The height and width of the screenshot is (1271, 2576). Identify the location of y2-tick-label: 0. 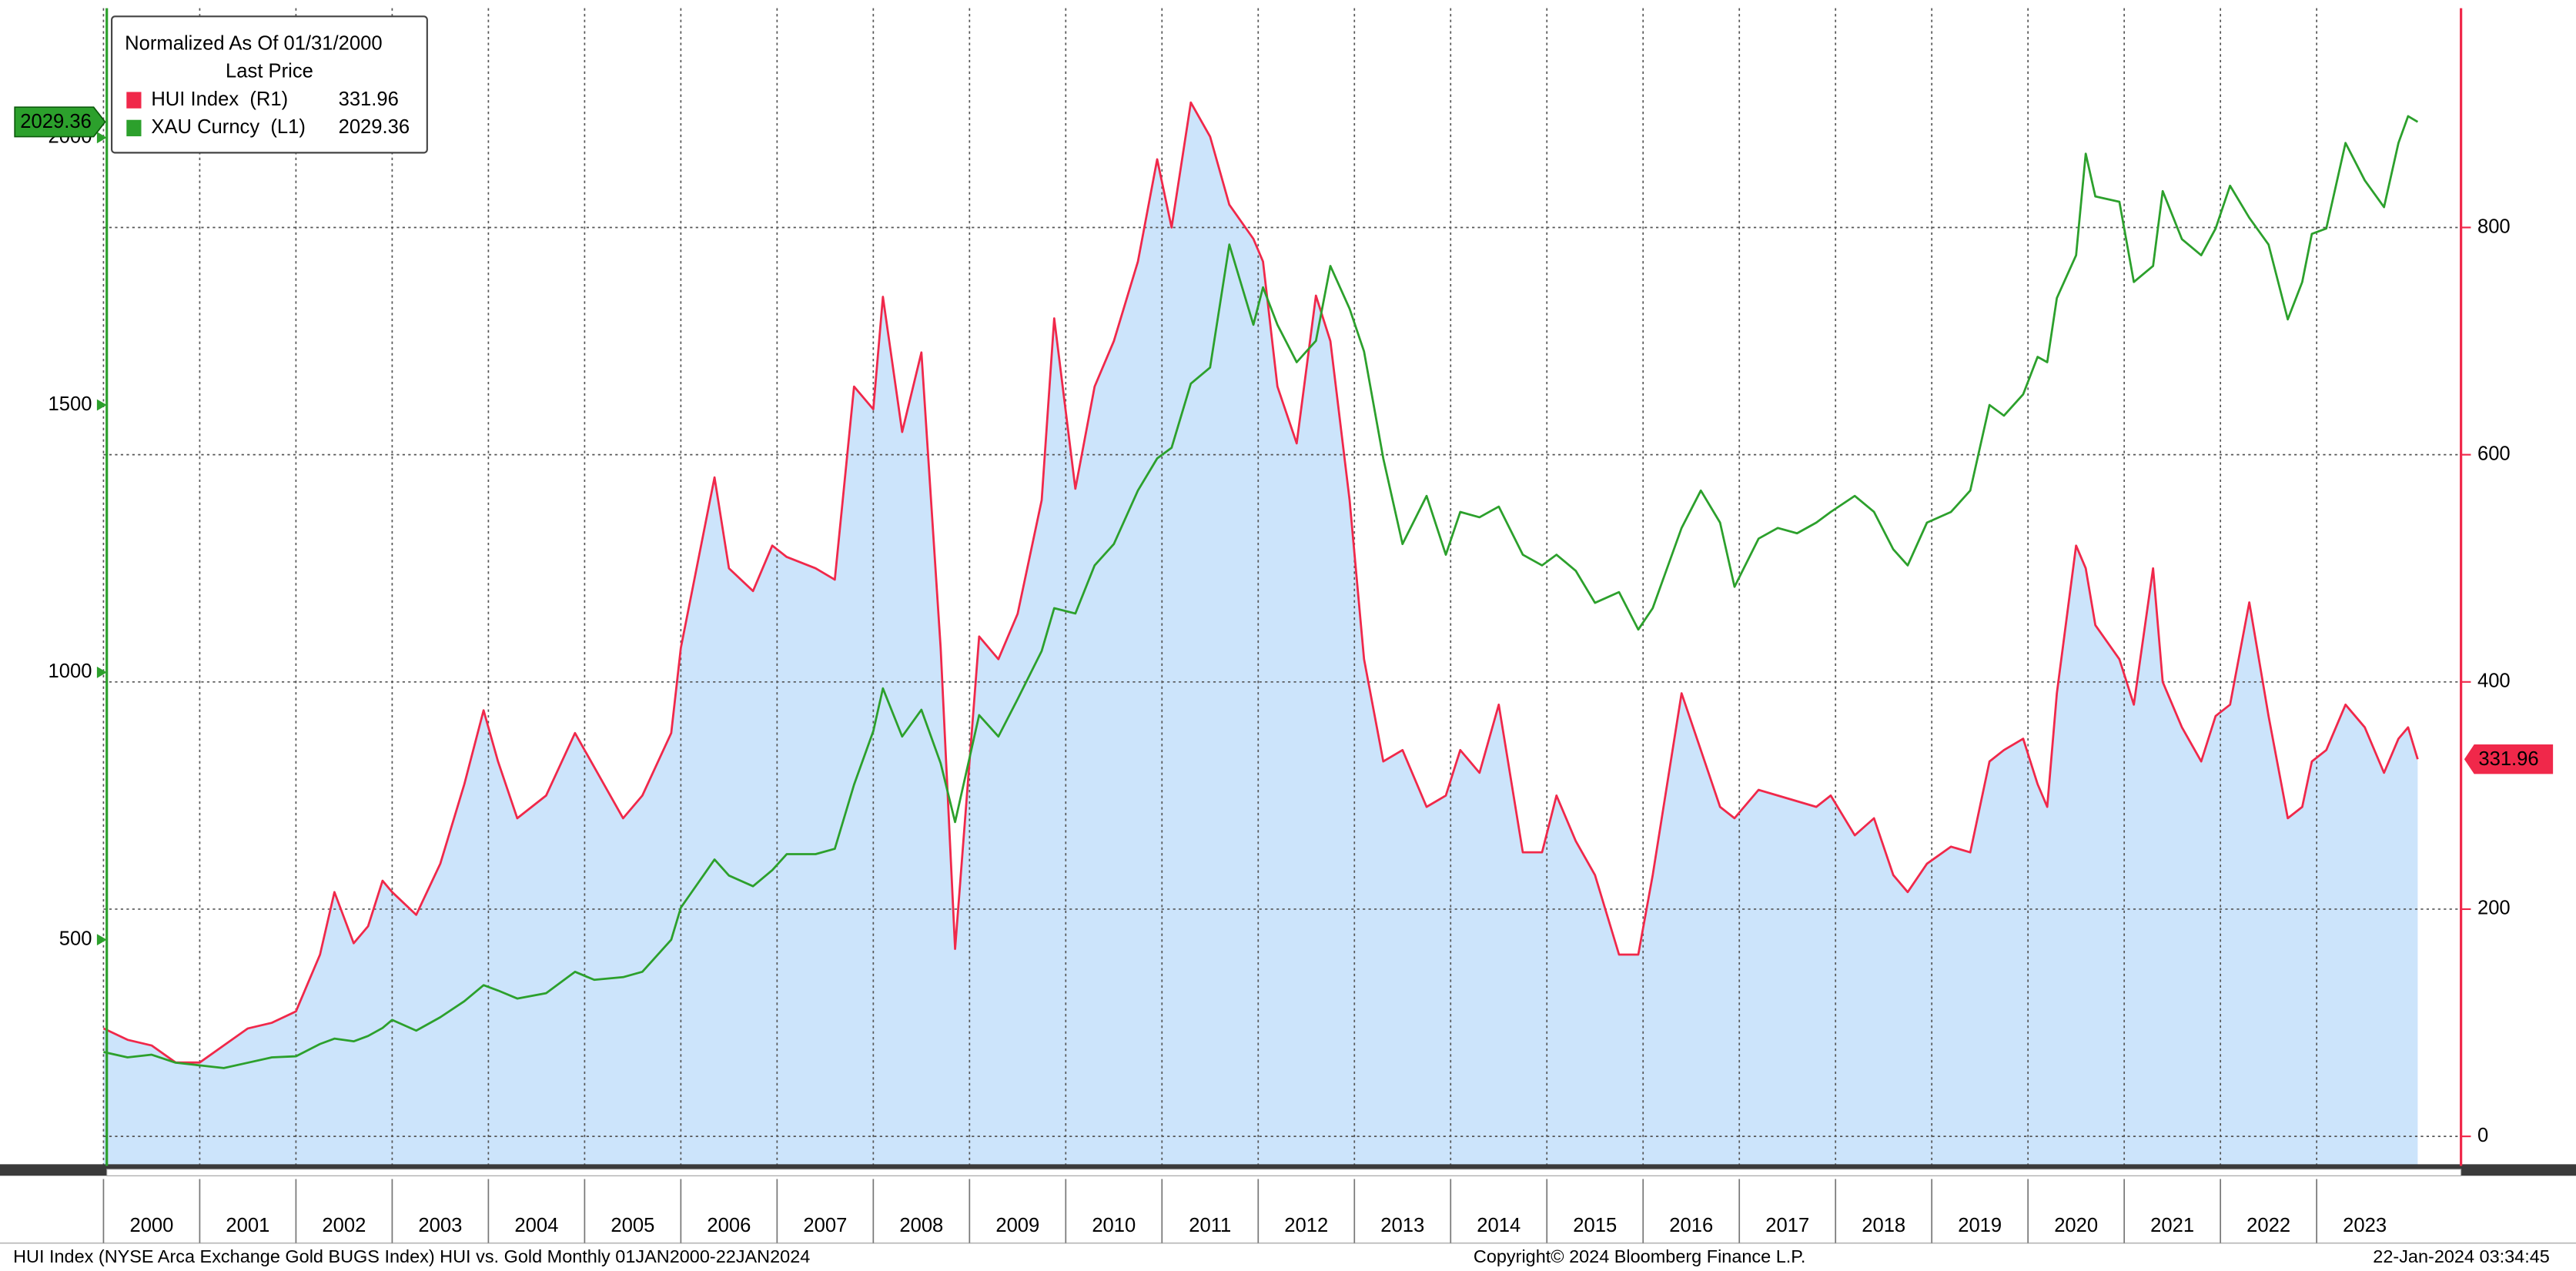
(2483, 1135).